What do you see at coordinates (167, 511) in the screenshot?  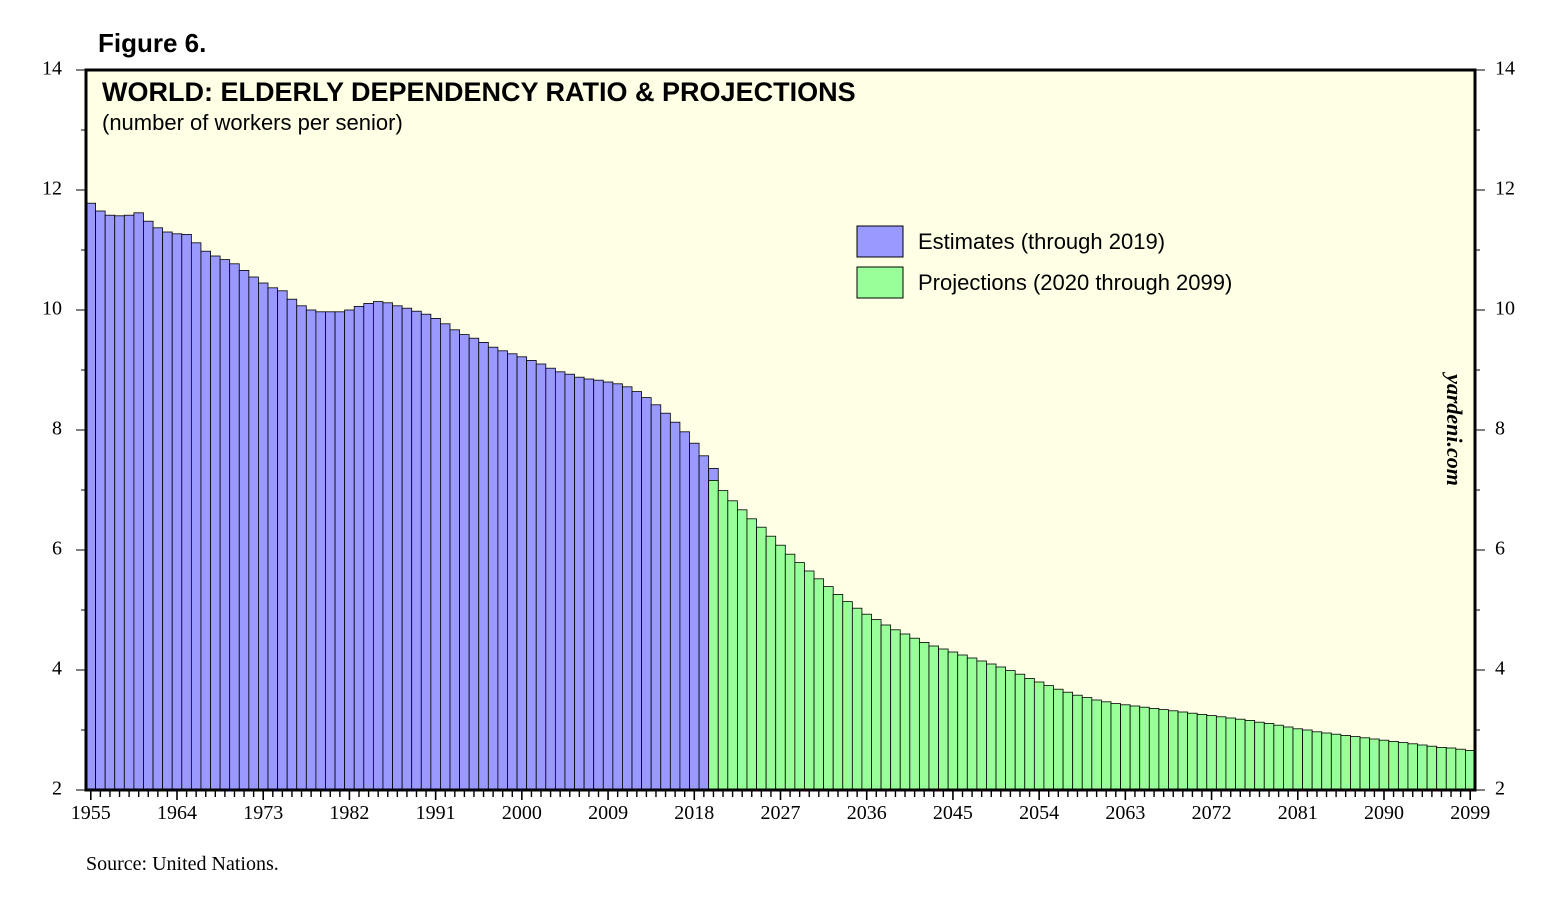 I see `estimate-bar-1963` at bounding box center [167, 511].